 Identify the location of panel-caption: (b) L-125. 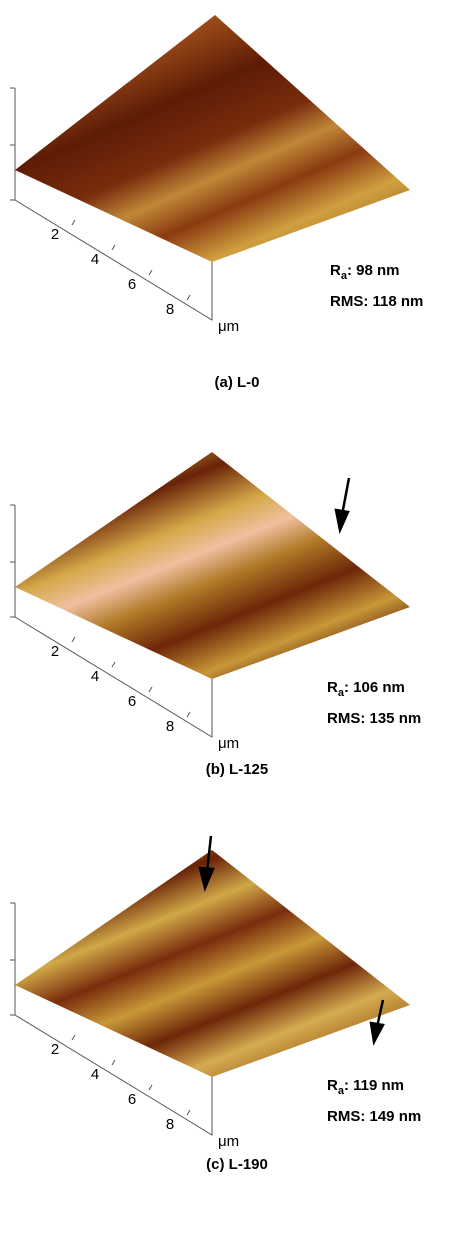
(237, 769).